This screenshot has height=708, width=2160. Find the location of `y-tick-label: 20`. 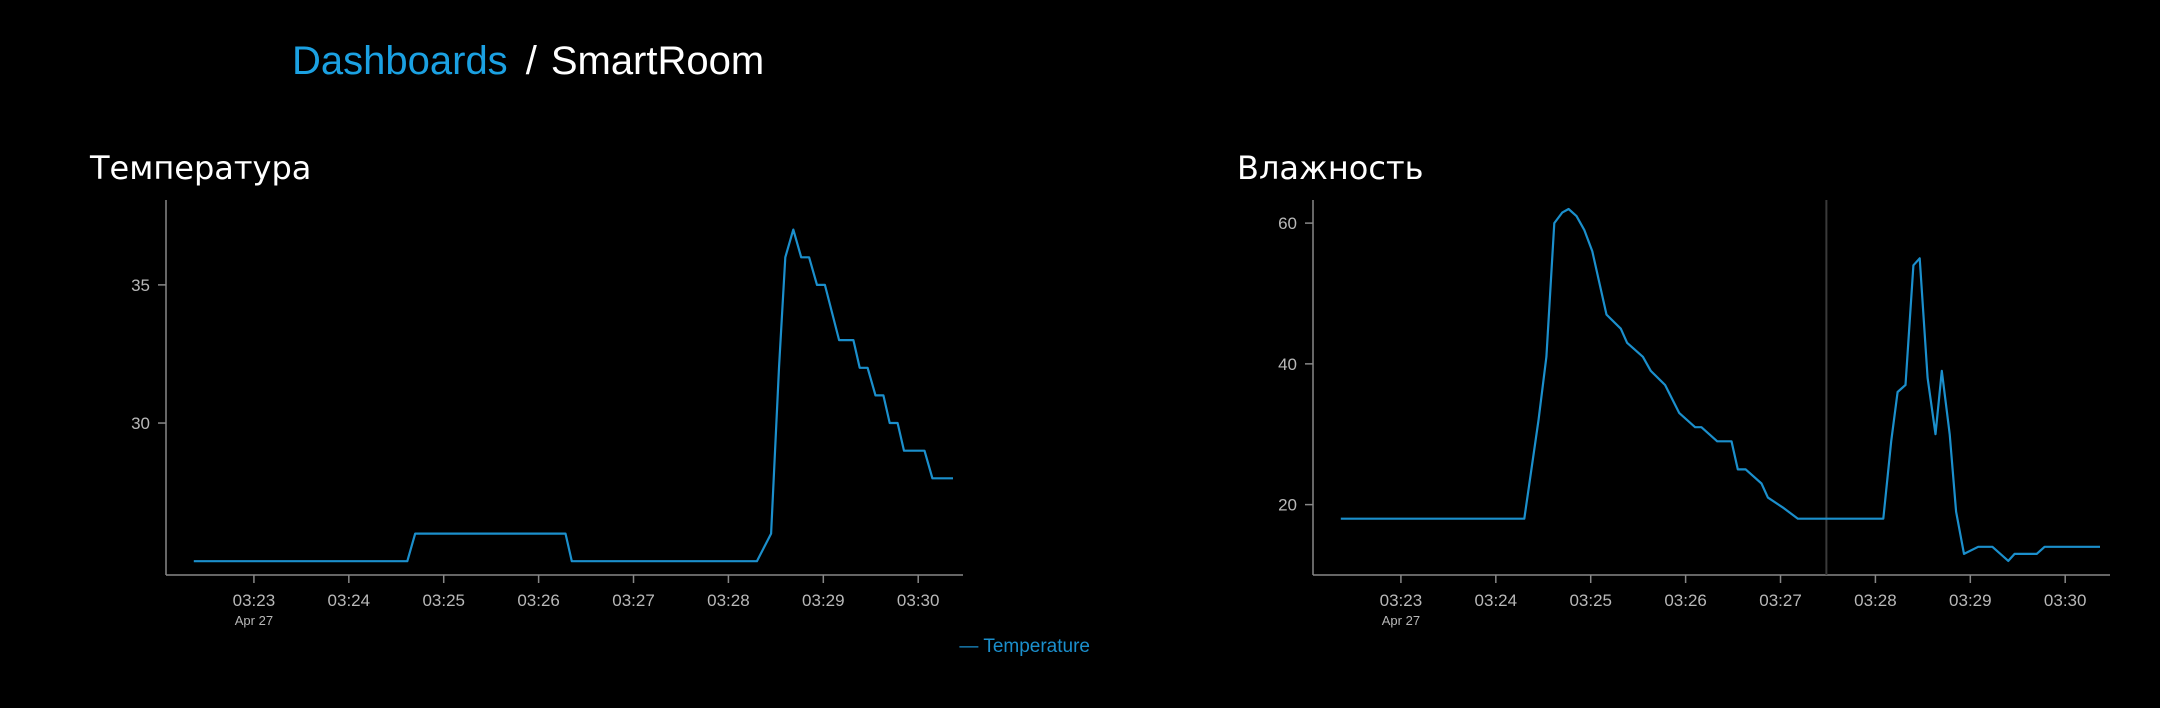

y-tick-label: 20 is located at coordinates (1287, 505).